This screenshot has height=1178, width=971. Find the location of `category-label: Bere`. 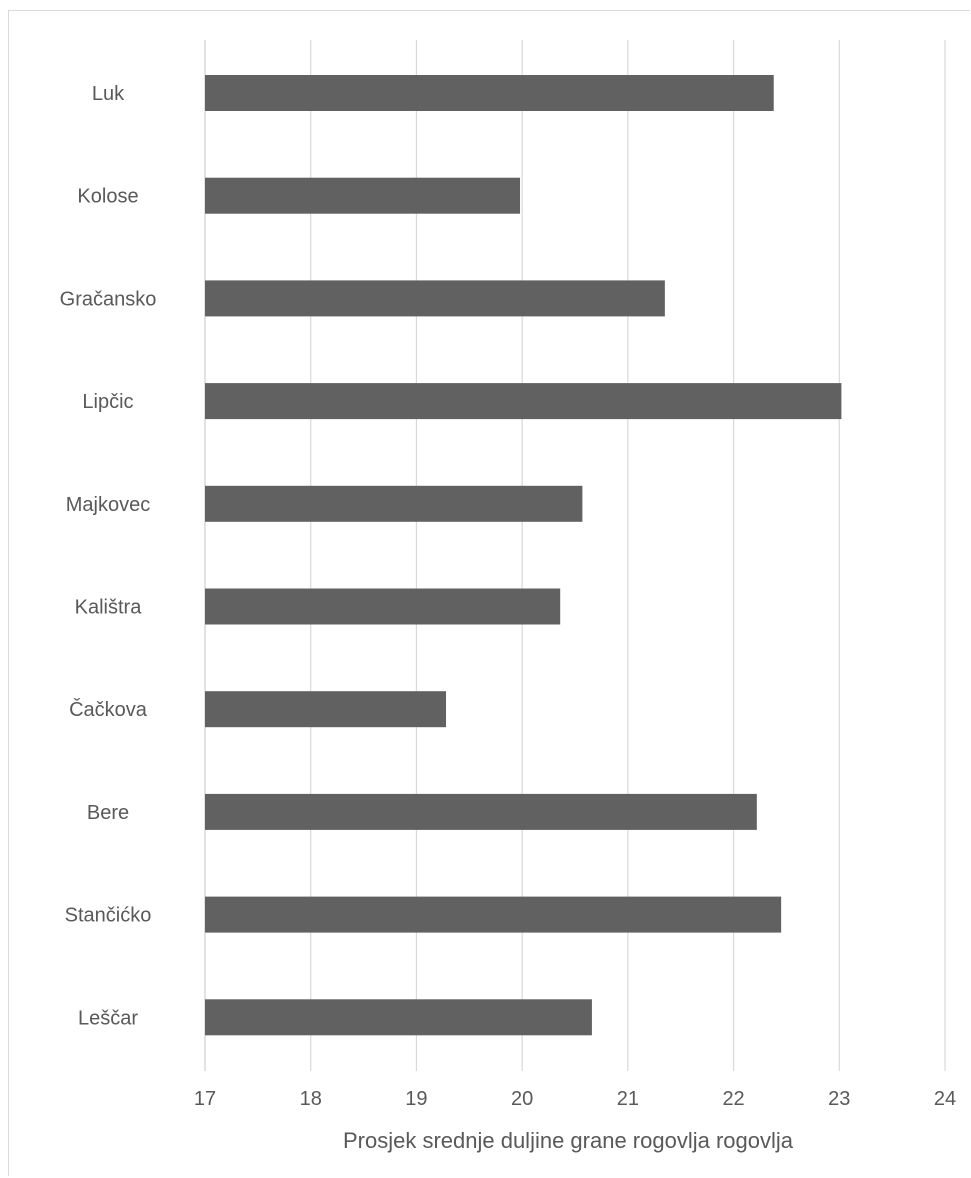

category-label: Bere is located at coordinates (108, 813).